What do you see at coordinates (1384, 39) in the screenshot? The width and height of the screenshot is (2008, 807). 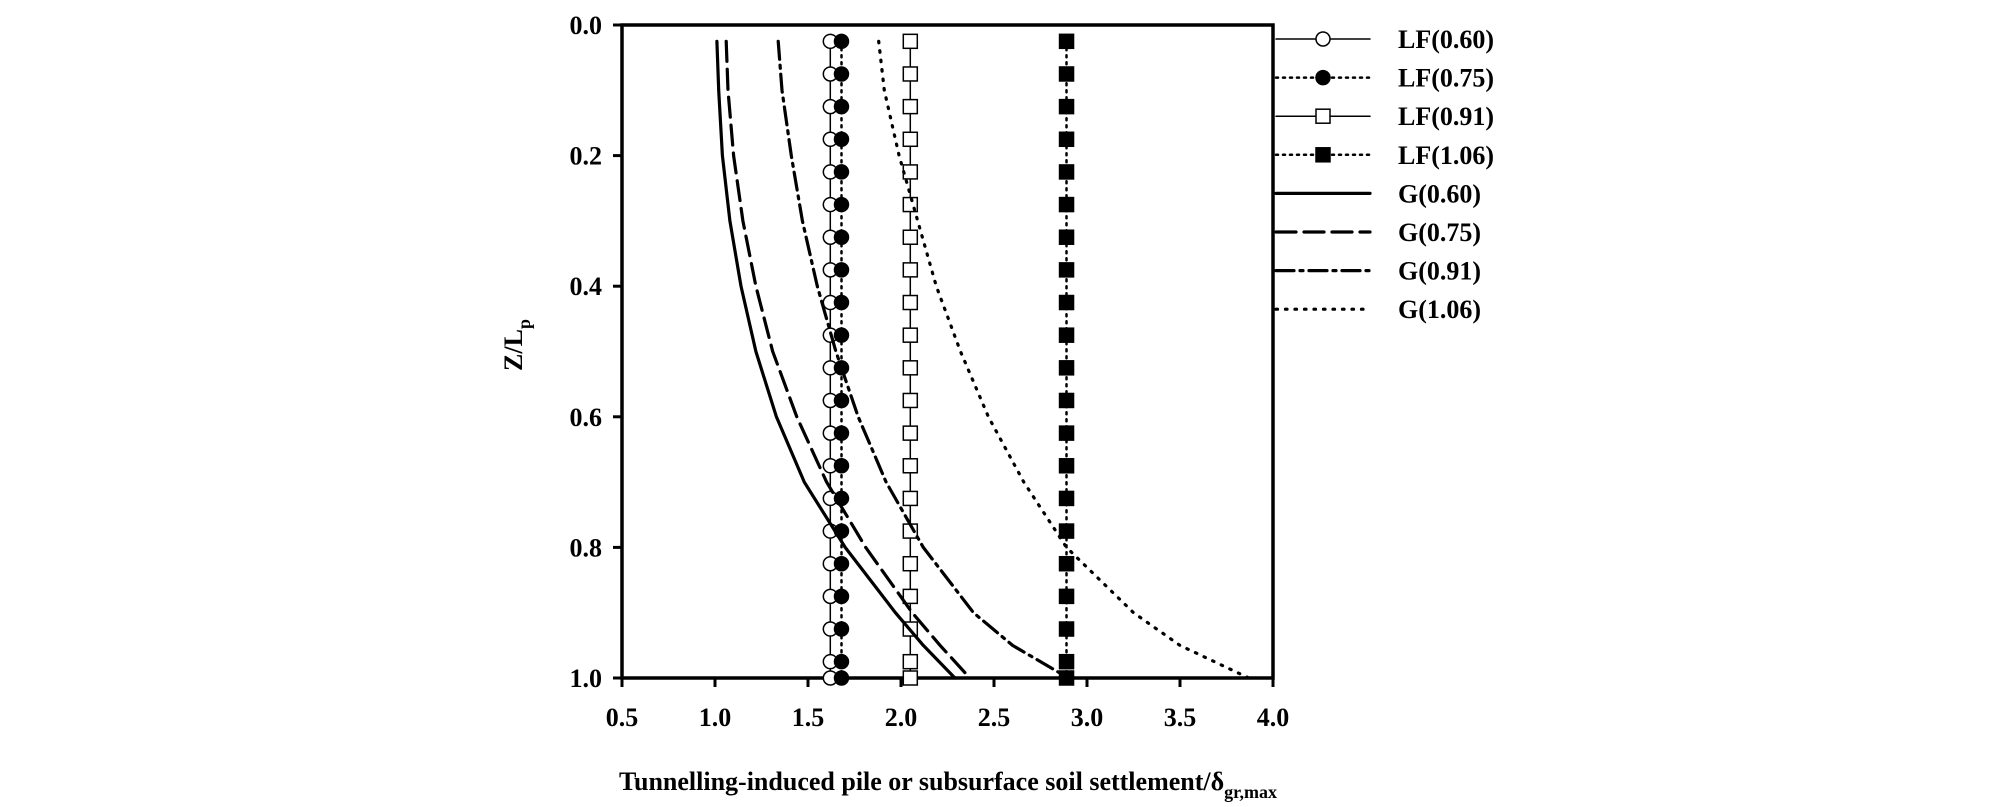 I see `legend-item-lf-0-60: LF(0.60)` at bounding box center [1384, 39].